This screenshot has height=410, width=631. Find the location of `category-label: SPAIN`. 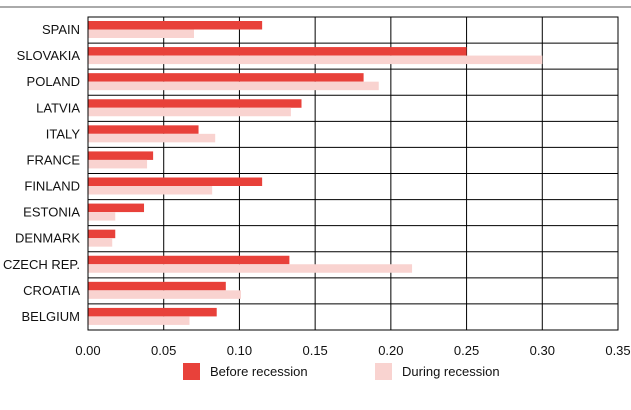

category-label: SPAIN is located at coordinates (61, 29).